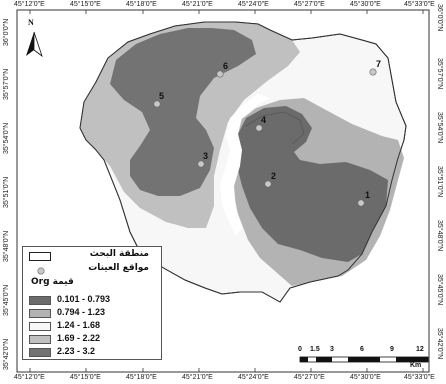 The width and height of the screenshot is (446, 384). I want to click on right-tick-label: 35°54'0"N, so click(439, 128).